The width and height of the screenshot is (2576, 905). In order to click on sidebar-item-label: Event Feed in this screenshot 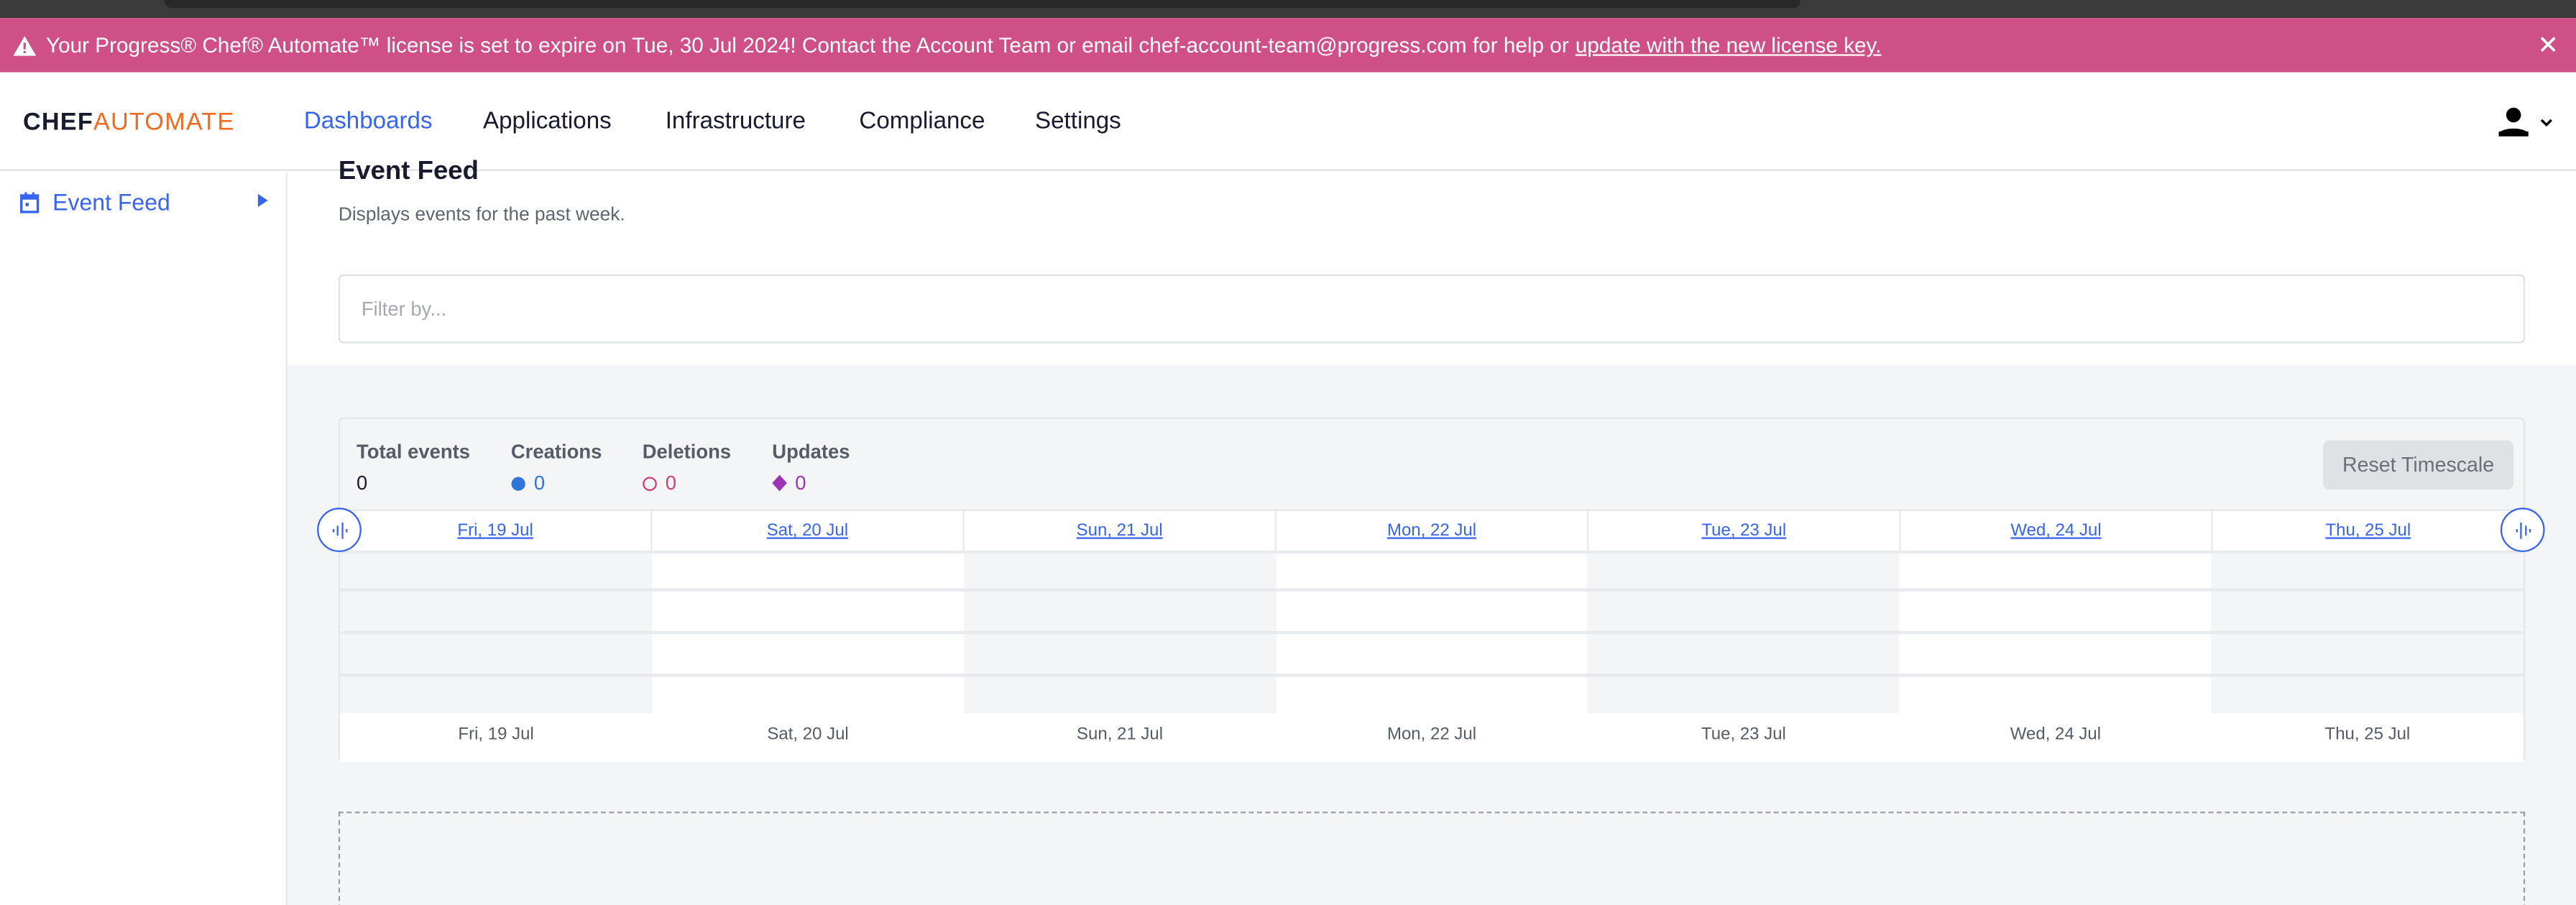, I will do `click(111, 202)`.